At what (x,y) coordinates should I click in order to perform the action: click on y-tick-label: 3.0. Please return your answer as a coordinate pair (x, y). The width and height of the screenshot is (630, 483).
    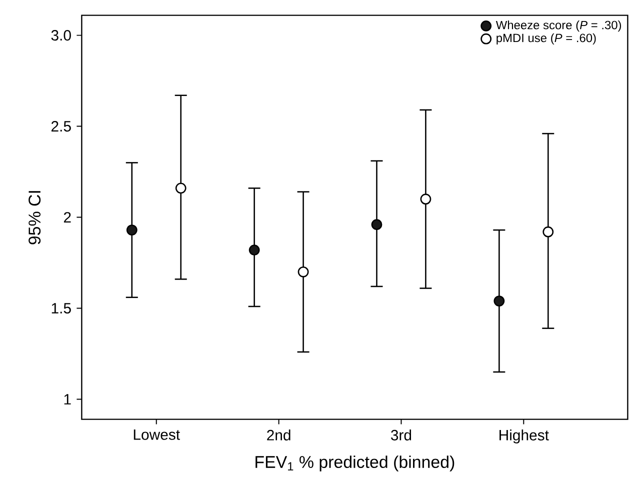
    Looking at the image, I should click on (61, 35).